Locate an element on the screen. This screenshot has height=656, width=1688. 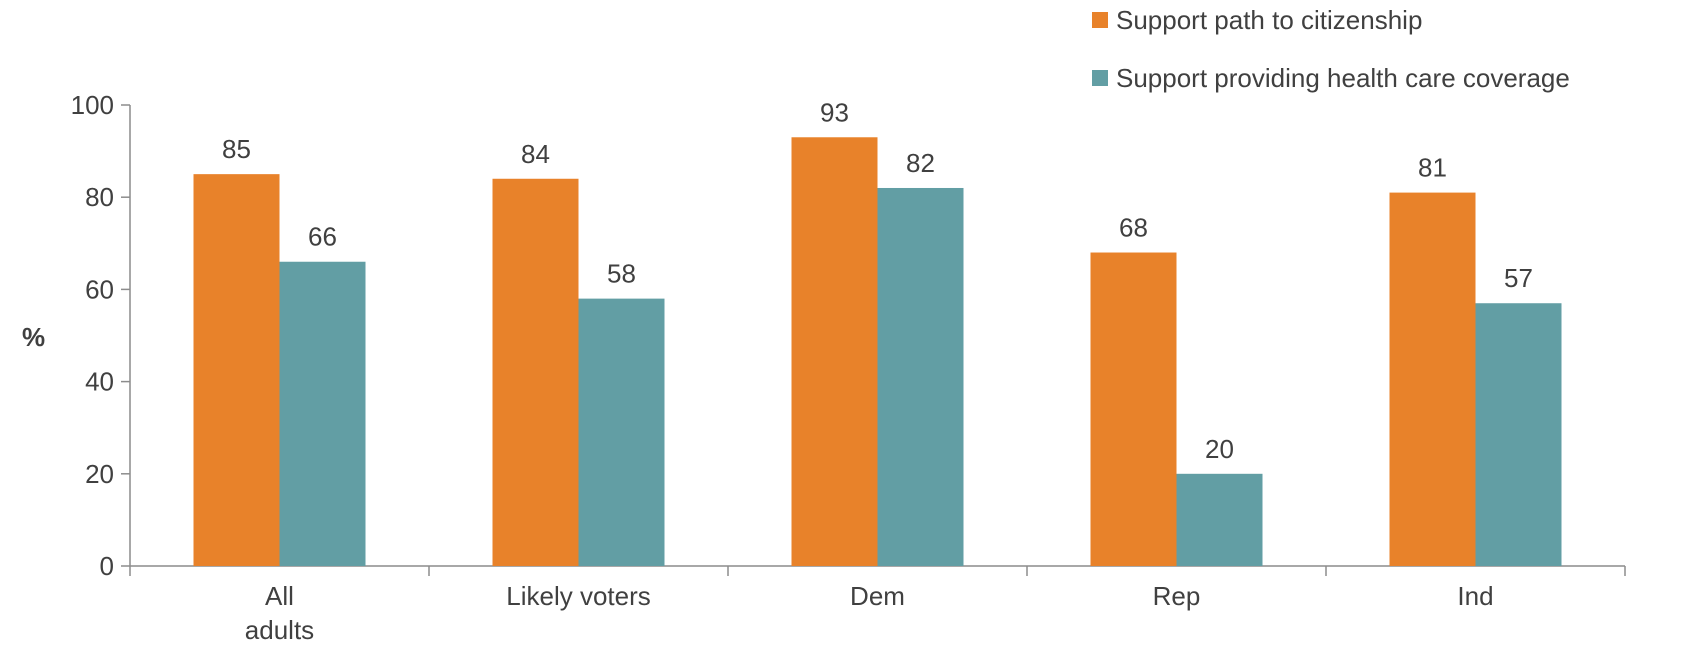
data-label: 68 is located at coordinates (1133, 228).